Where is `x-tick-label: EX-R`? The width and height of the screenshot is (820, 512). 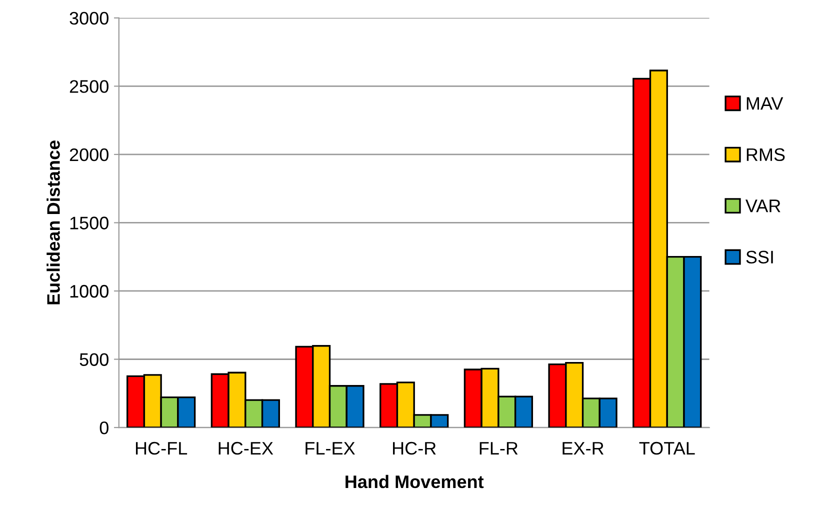
x-tick-label: EX-R is located at coordinates (583, 448).